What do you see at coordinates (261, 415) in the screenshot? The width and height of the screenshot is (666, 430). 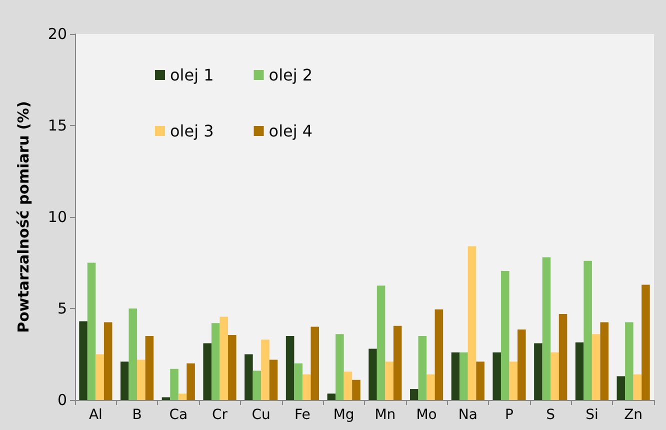 I see `x-tick-label: Cu` at bounding box center [261, 415].